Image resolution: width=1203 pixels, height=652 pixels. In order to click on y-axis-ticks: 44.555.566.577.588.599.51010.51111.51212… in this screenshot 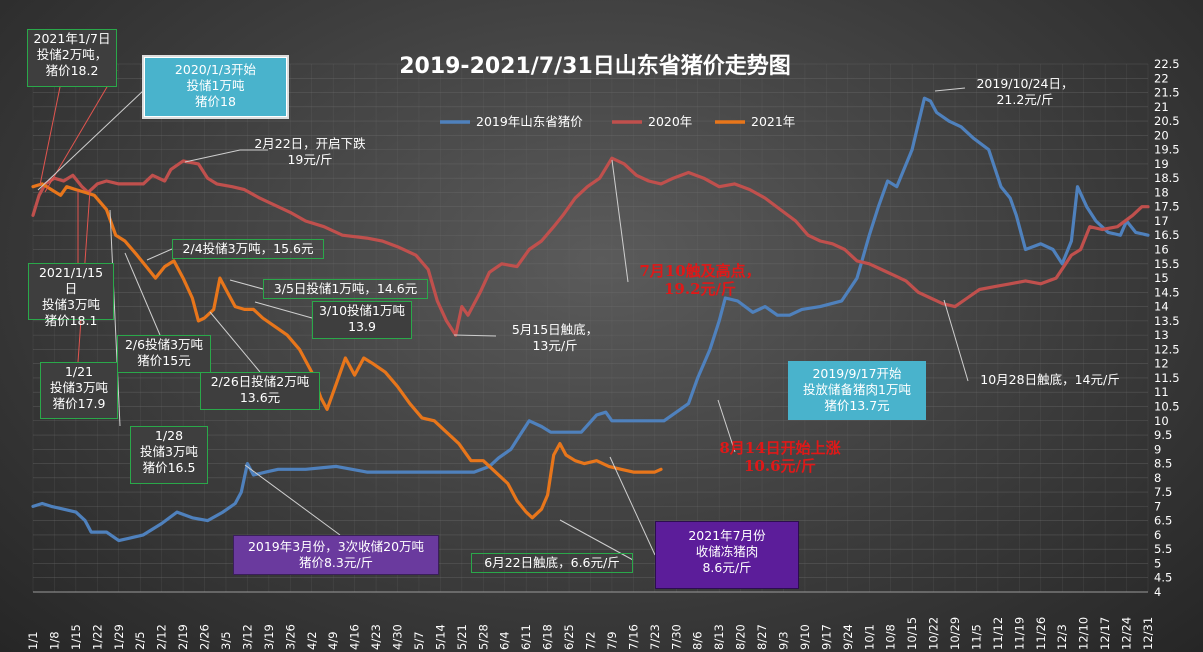, I will do `click(1167, 328)`.